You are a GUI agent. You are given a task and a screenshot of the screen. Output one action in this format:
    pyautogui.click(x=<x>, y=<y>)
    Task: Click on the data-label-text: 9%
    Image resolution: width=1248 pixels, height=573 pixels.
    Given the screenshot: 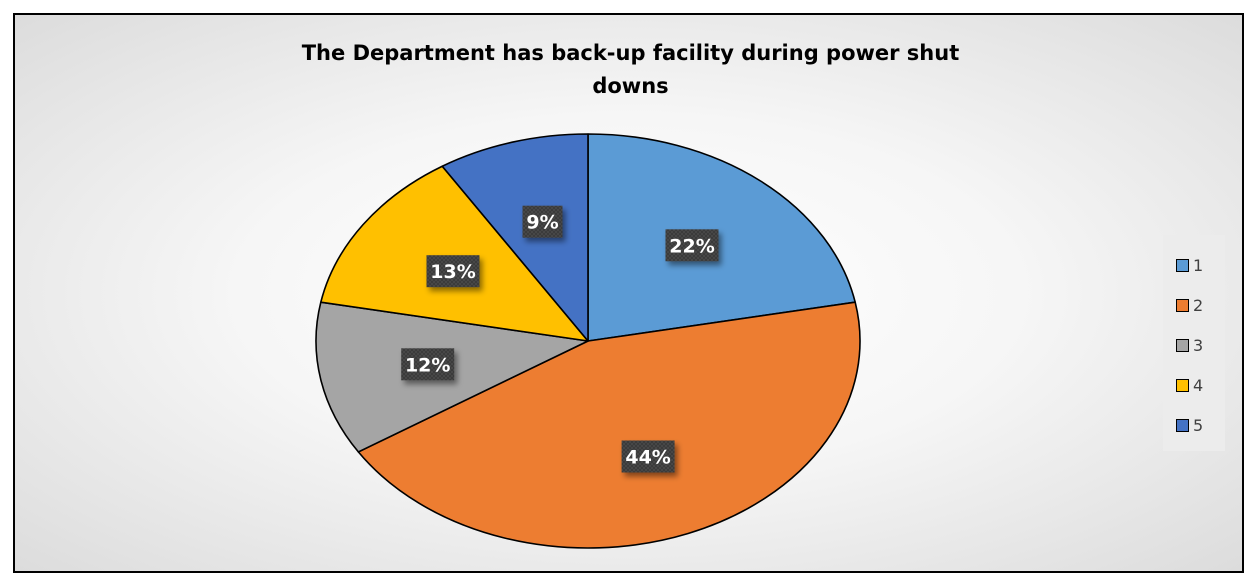 What is the action you would take?
    pyautogui.click(x=542, y=223)
    